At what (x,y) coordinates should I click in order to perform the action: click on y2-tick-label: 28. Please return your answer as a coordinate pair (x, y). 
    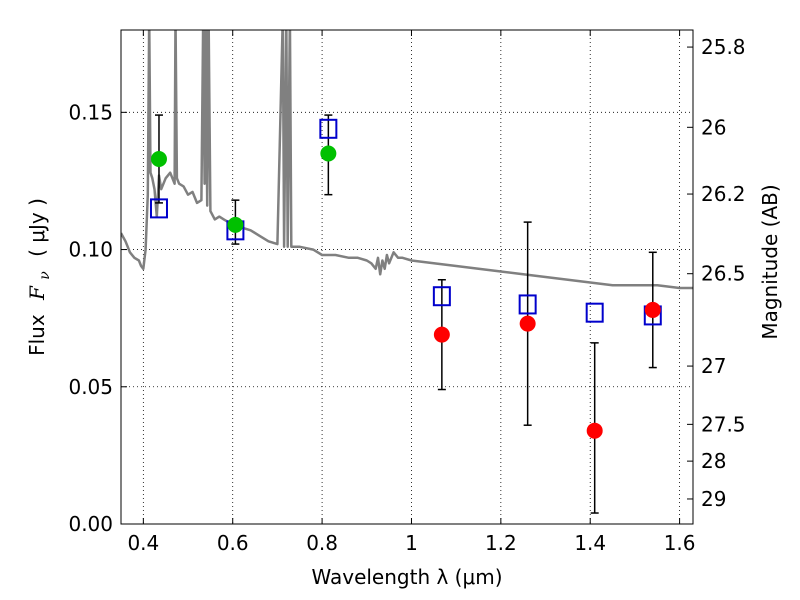
    Looking at the image, I should click on (713, 461).